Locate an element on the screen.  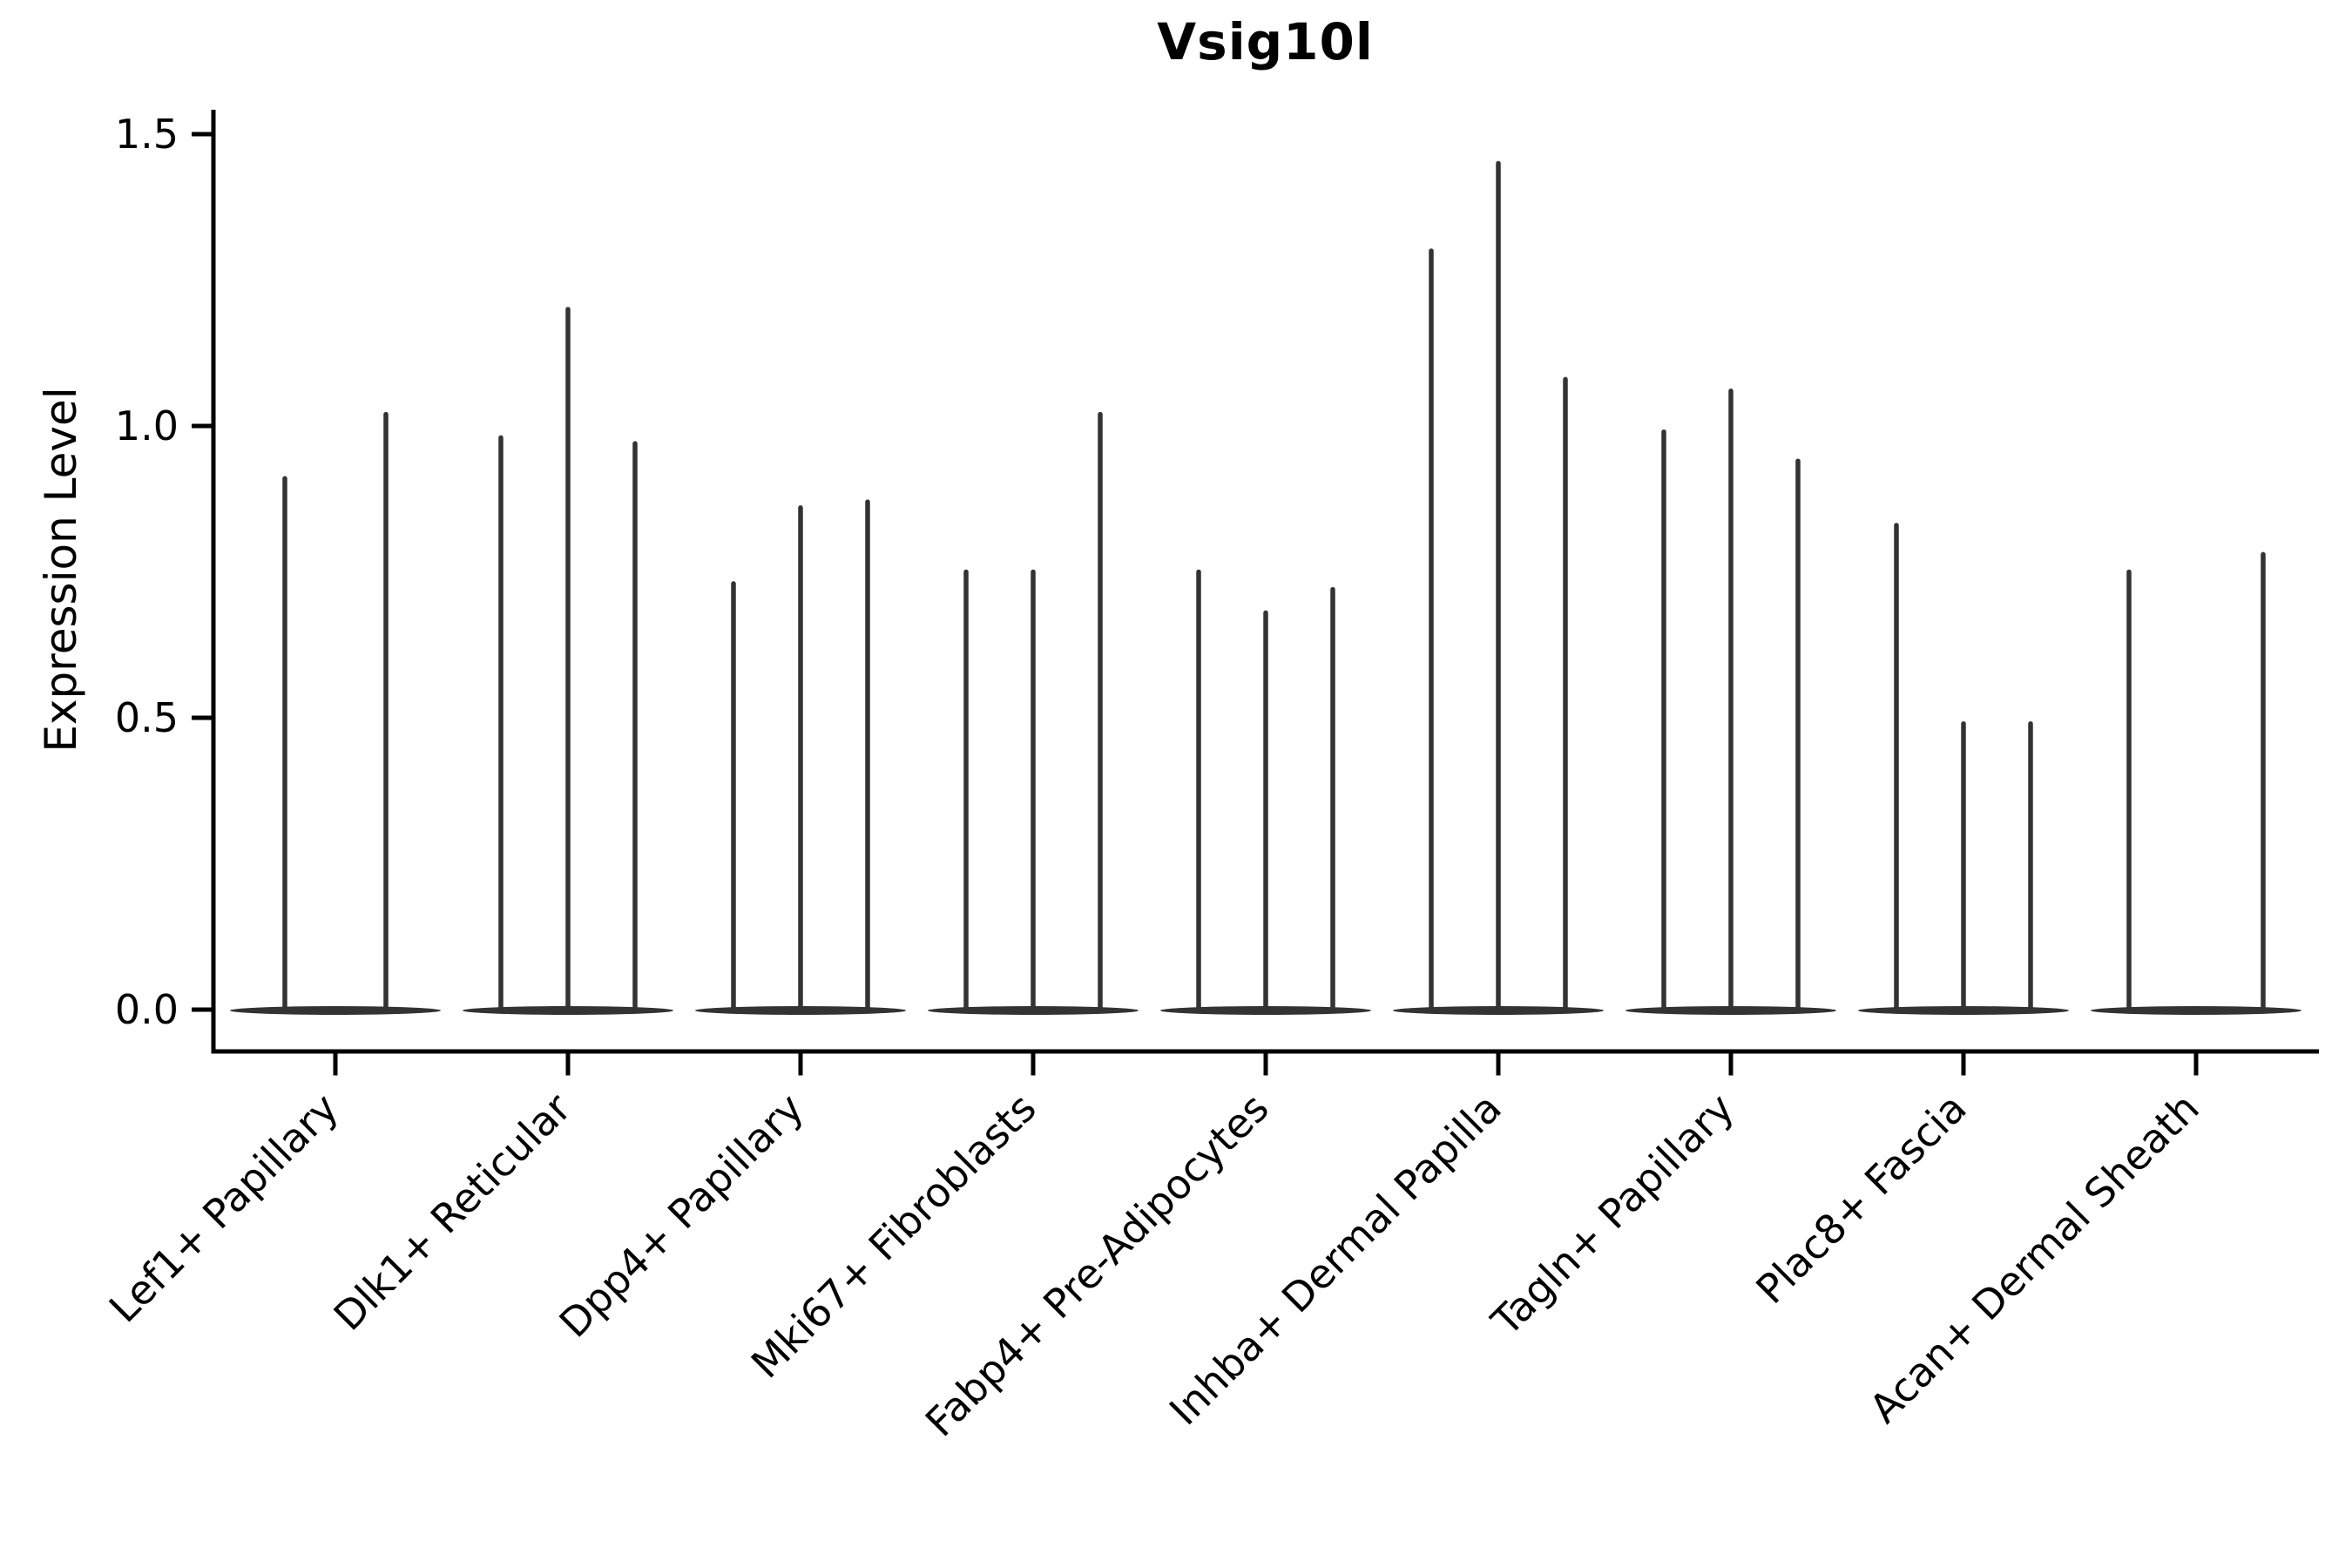
y-tick-label: 0.0 is located at coordinates (147, 1009).